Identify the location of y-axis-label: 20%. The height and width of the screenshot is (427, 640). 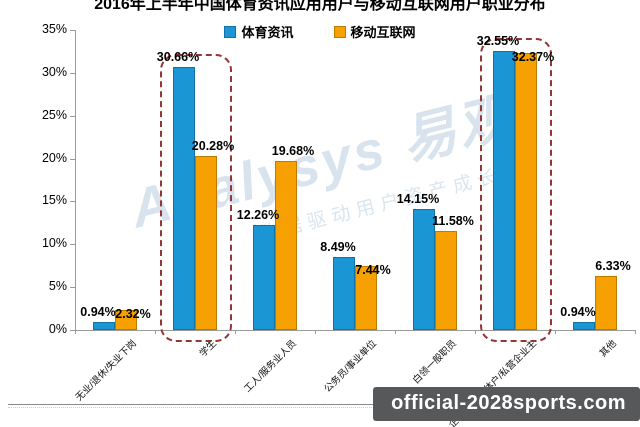
(54, 157).